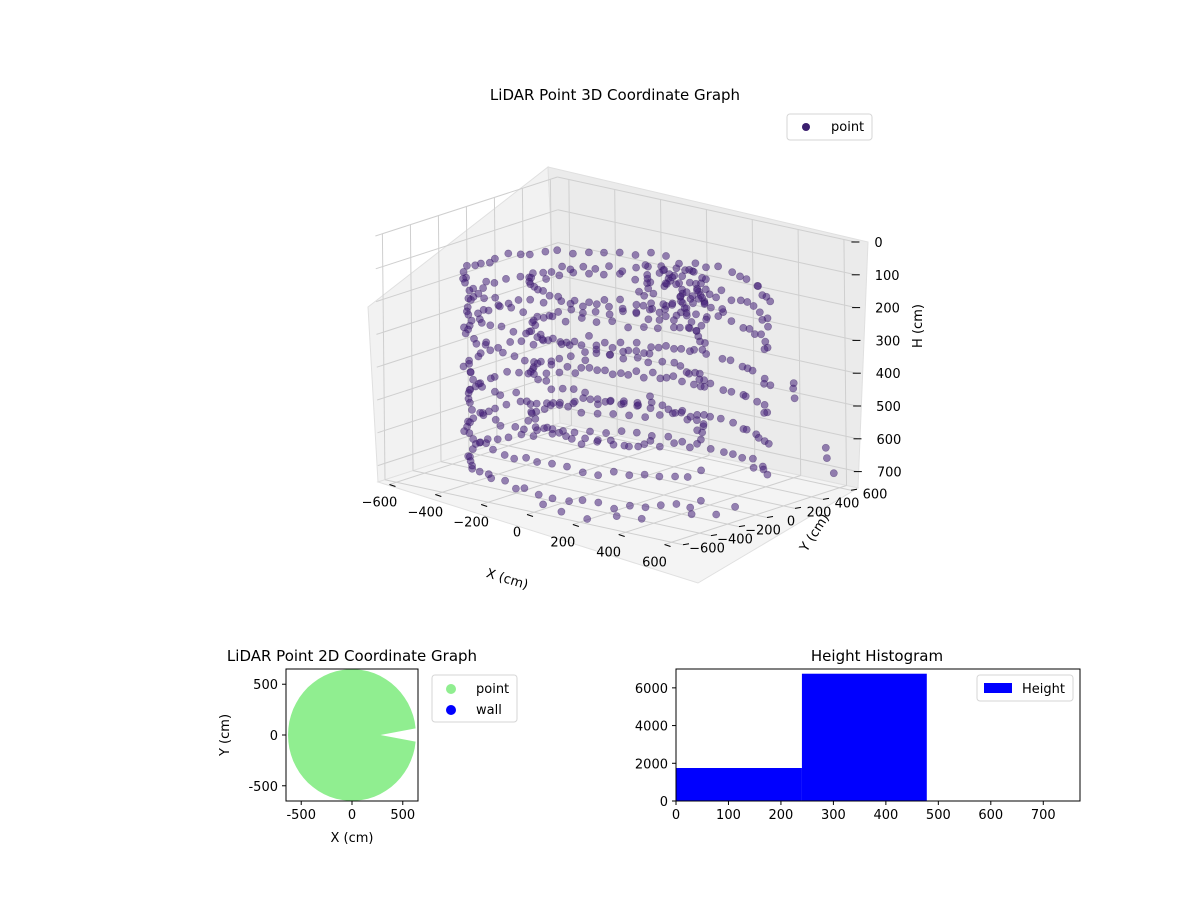  What do you see at coordinates (829, 127) in the screenshot?
I see `legend-3d: point` at bounding box center [829, 127].